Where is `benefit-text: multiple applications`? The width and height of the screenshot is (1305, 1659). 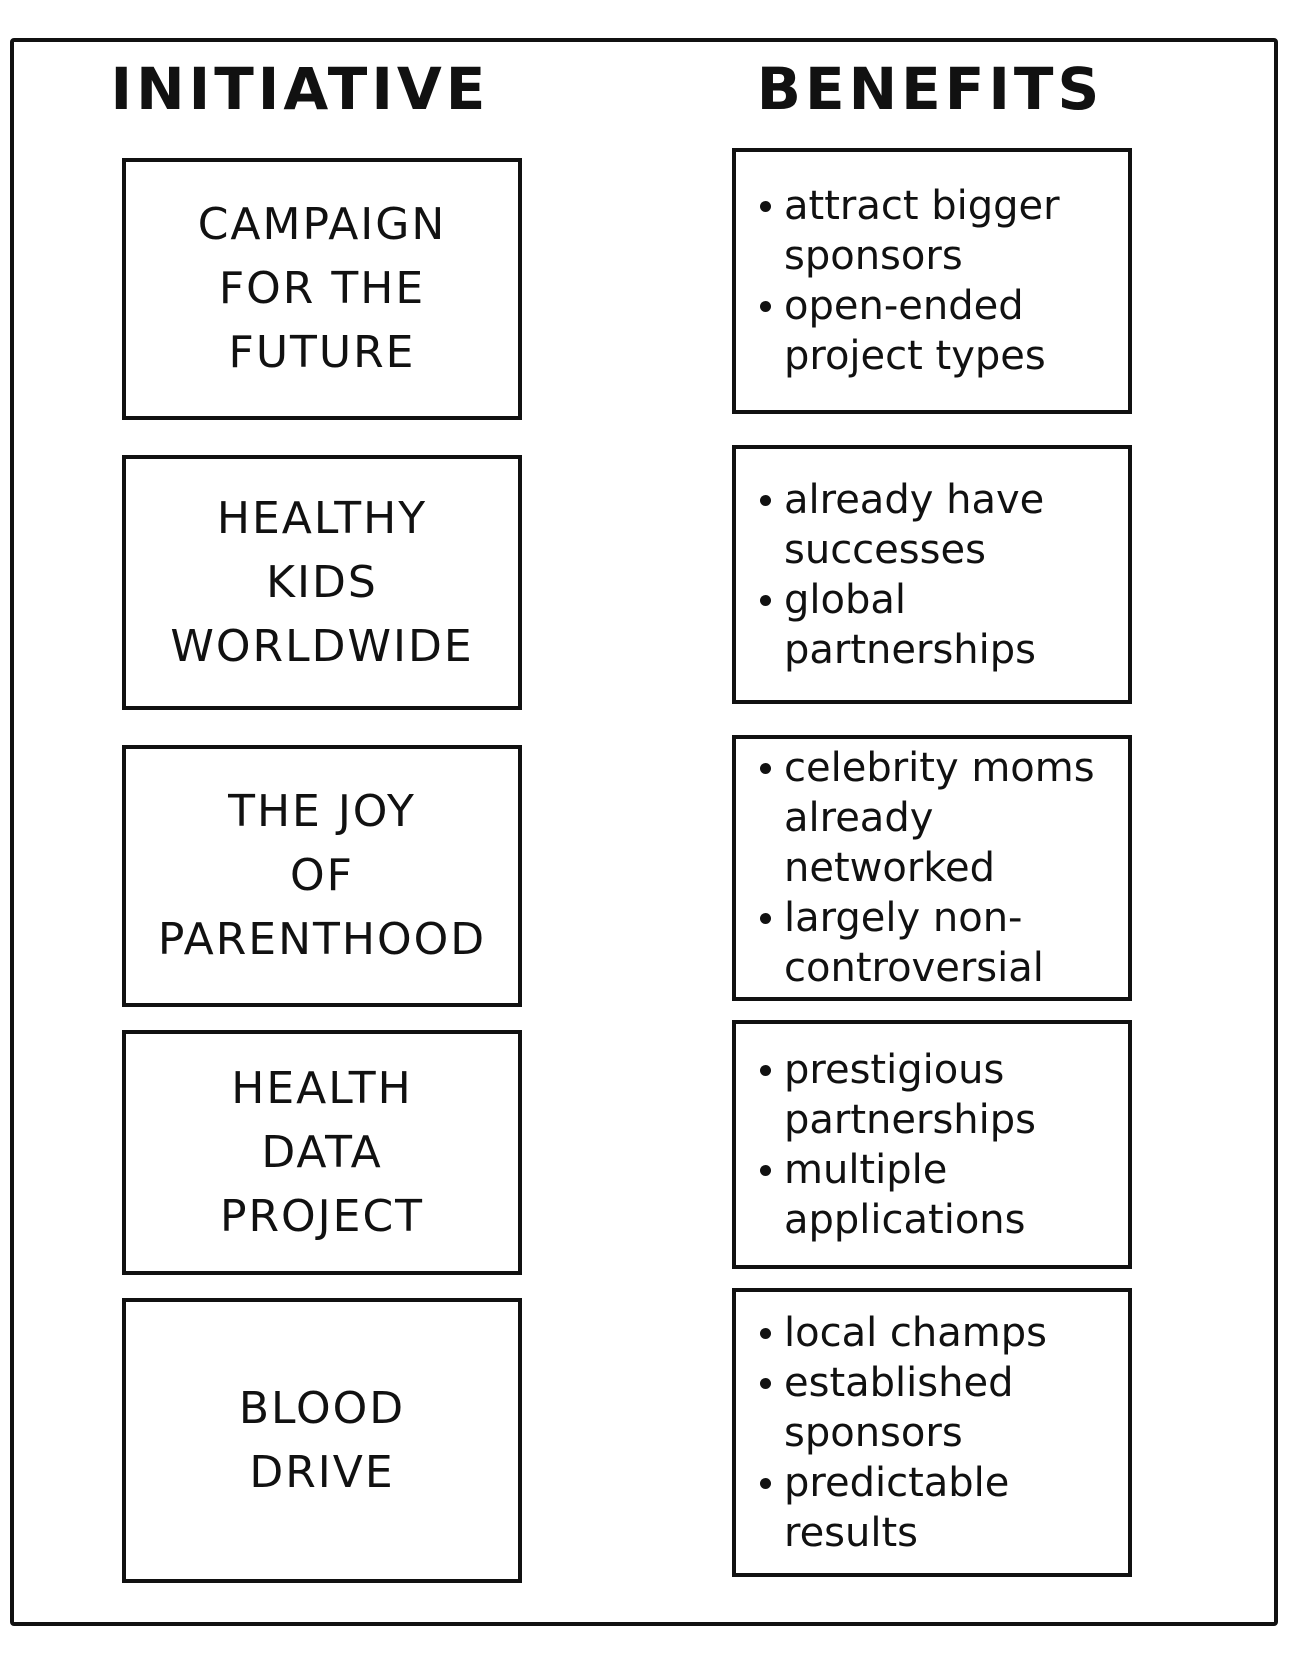 benefit-text: multiple applications is located at coordinates (905, 1194).